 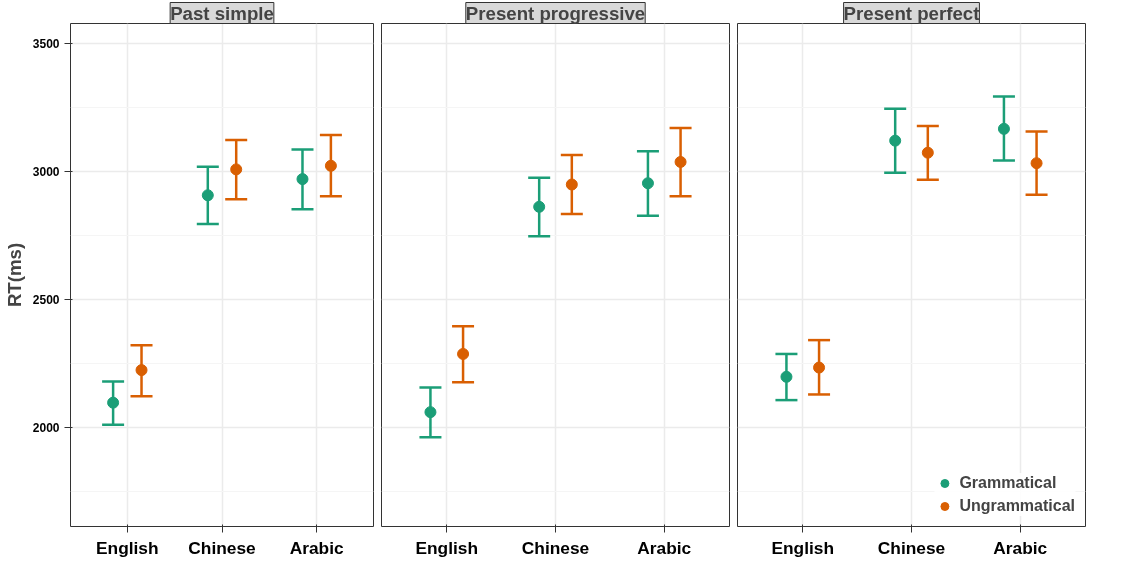 I want to click on legend-label: Ungrammatical, so click(x=1017, y=506).